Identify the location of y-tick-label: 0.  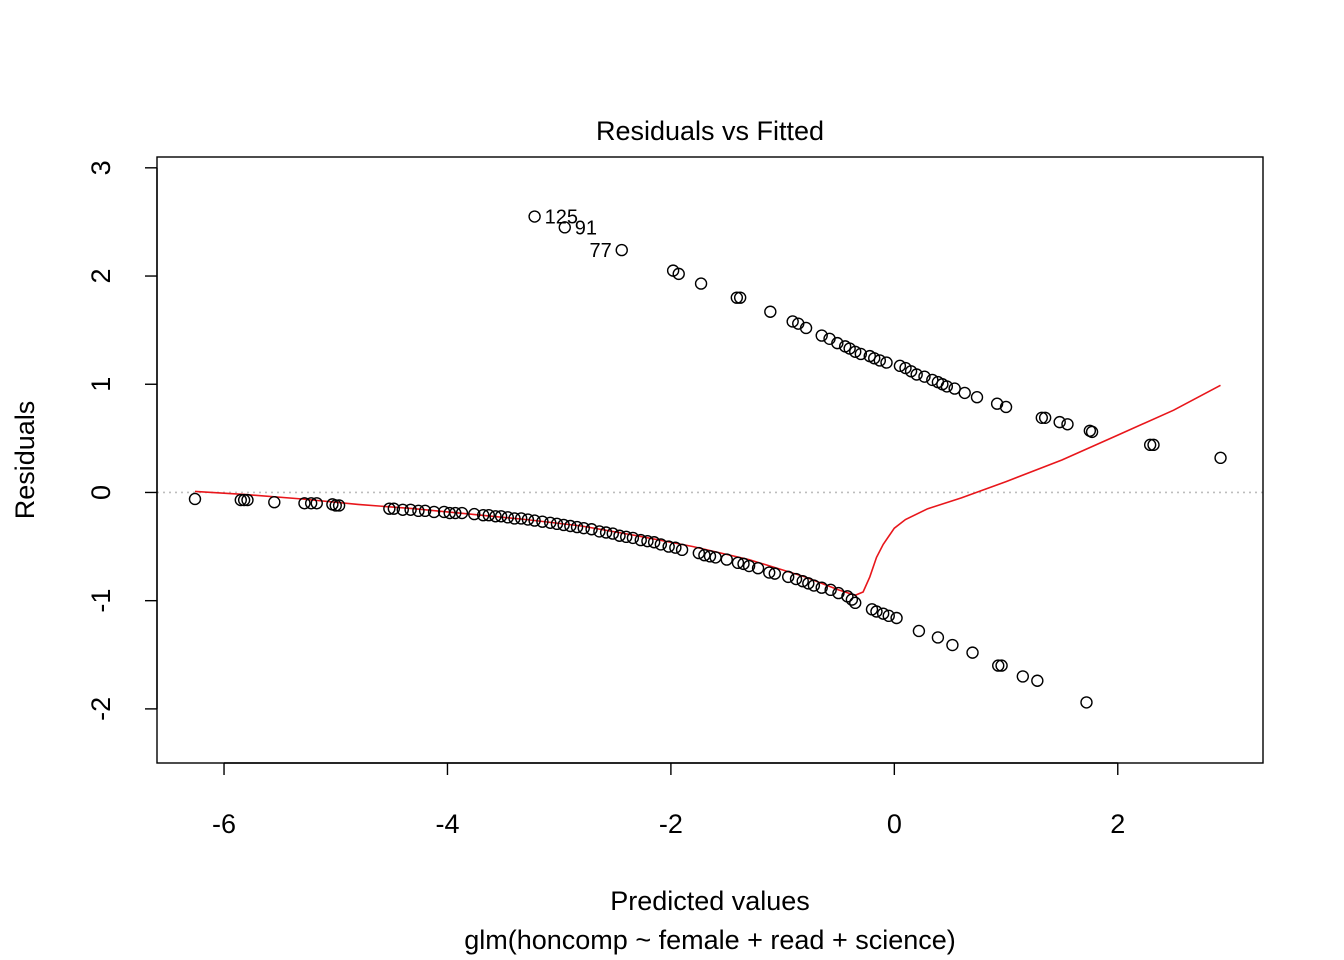
(101, 492).